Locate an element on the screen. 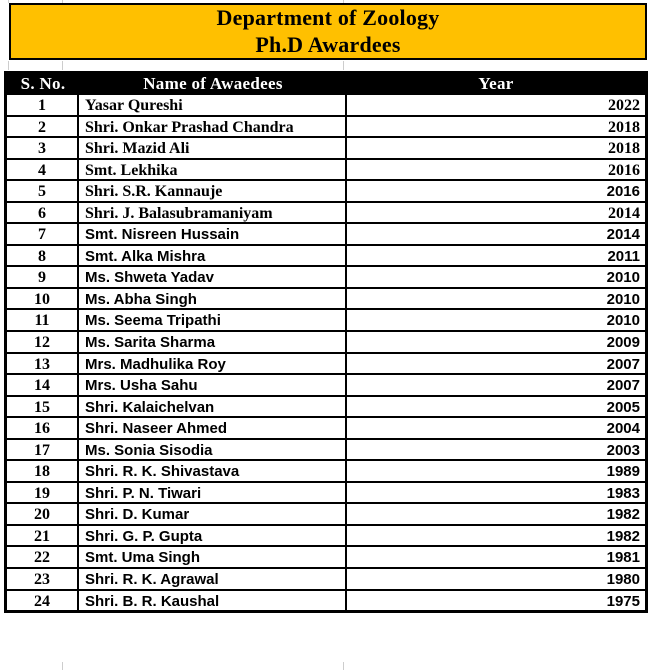 The height and width of the screenshot is (670, 652). table-row: 14 Mrs. Usha Sahu 2007 is located at coordinates (326, 384).